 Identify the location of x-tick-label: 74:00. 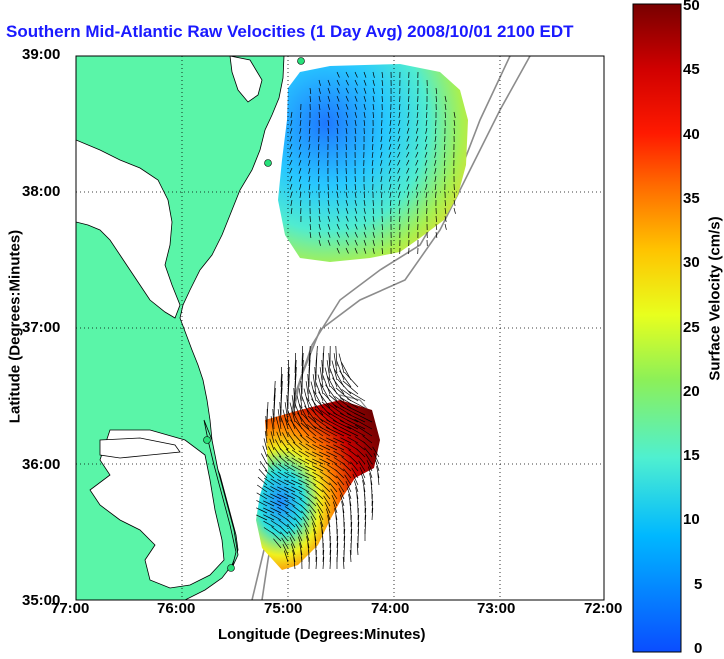
(390, 608).